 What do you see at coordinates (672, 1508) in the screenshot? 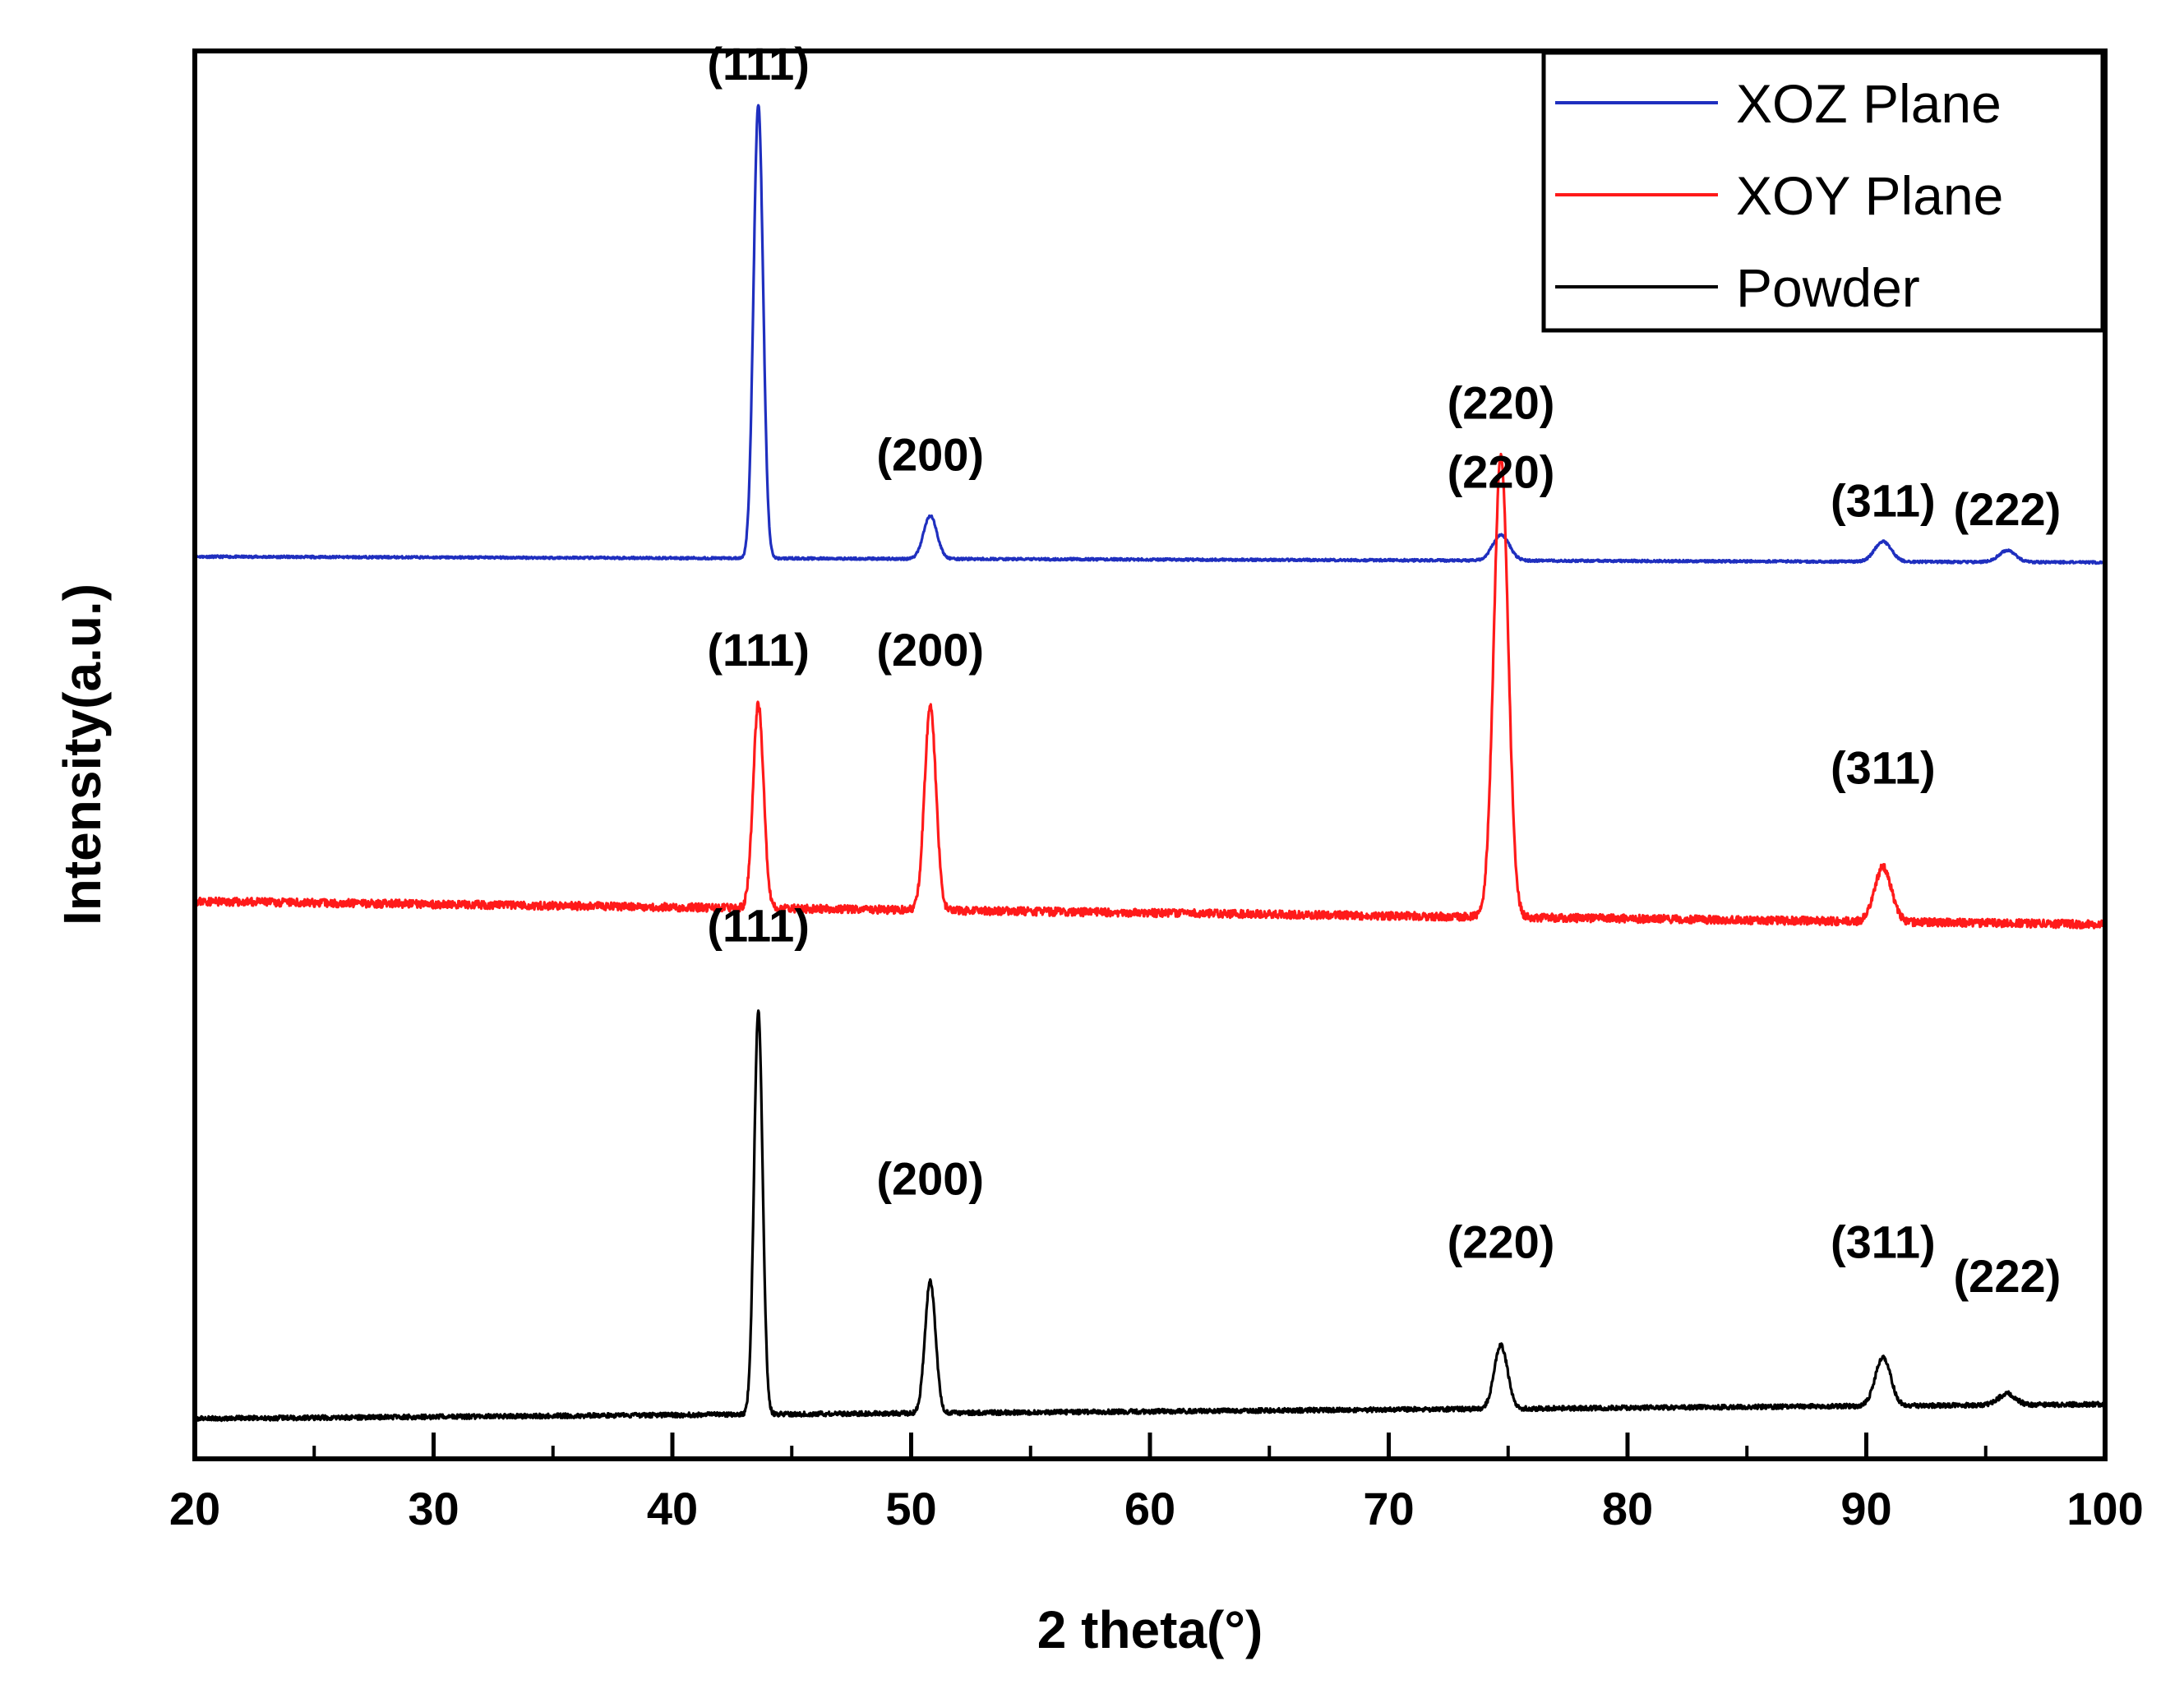
I see `x-tick-label: 40` at bounding box center [672, 1508].